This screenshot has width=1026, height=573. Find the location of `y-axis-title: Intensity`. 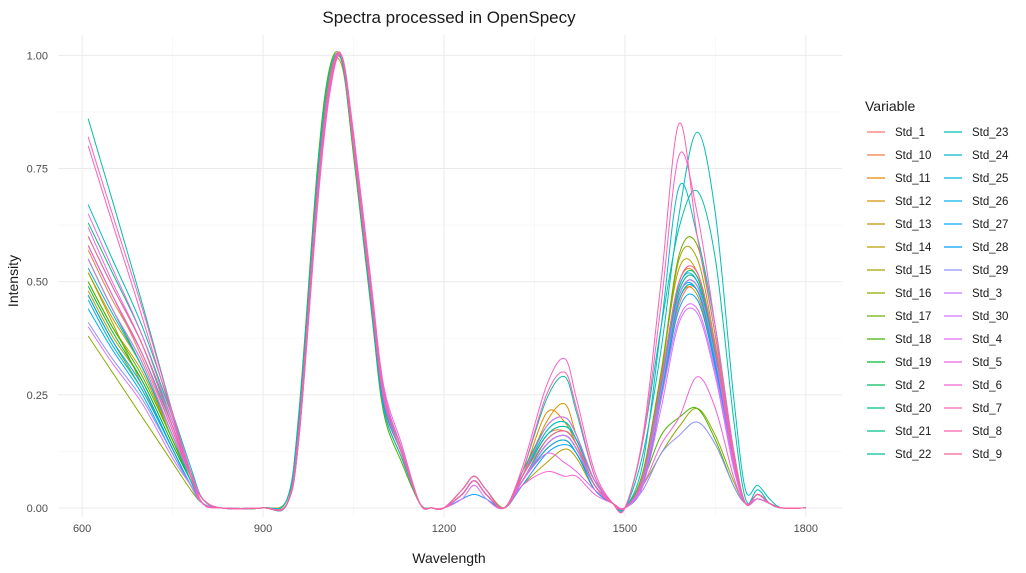

y-axis-title: Intensity is located at coordinates (13, 281).